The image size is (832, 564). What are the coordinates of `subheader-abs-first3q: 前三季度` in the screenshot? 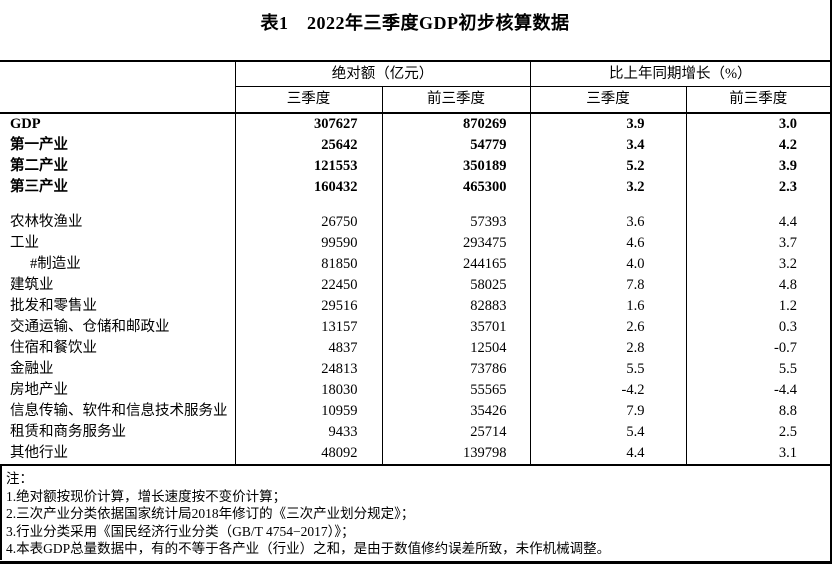 It's located at (455, 100).